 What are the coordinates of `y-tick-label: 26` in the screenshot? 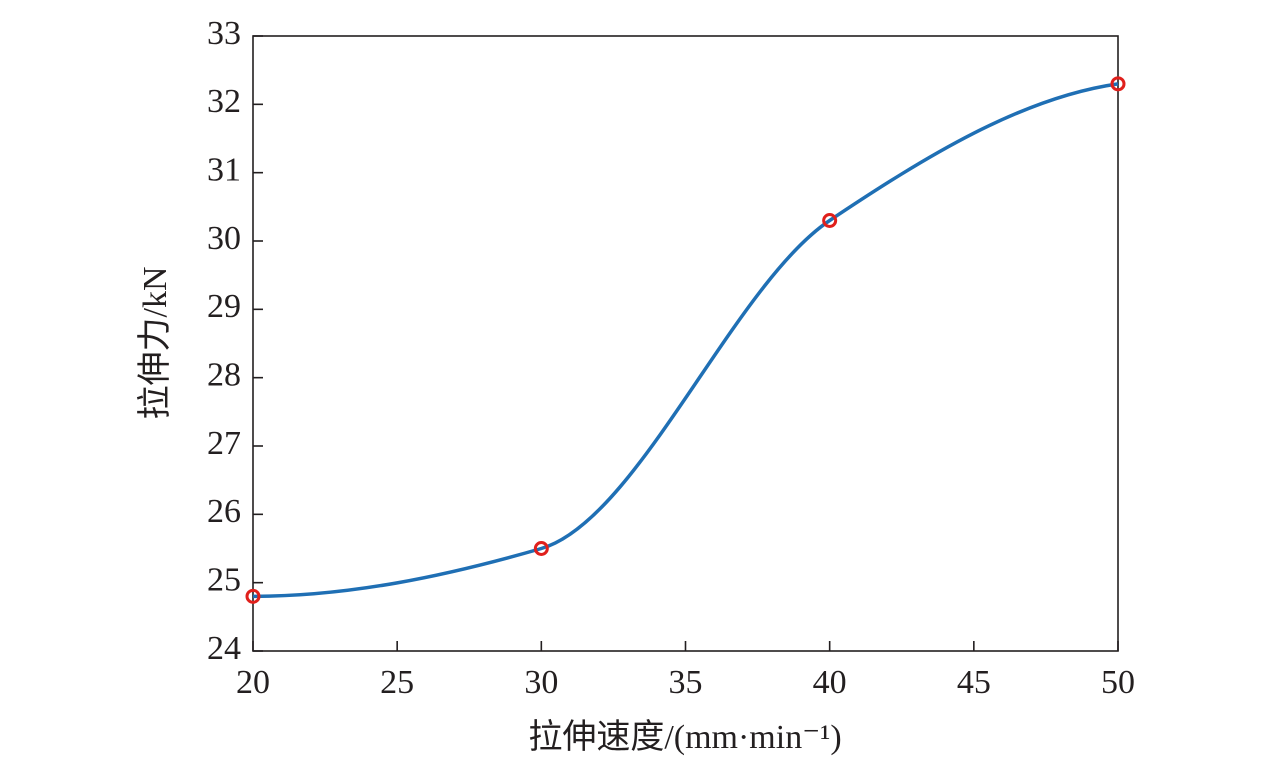 It's located at (224, 511).